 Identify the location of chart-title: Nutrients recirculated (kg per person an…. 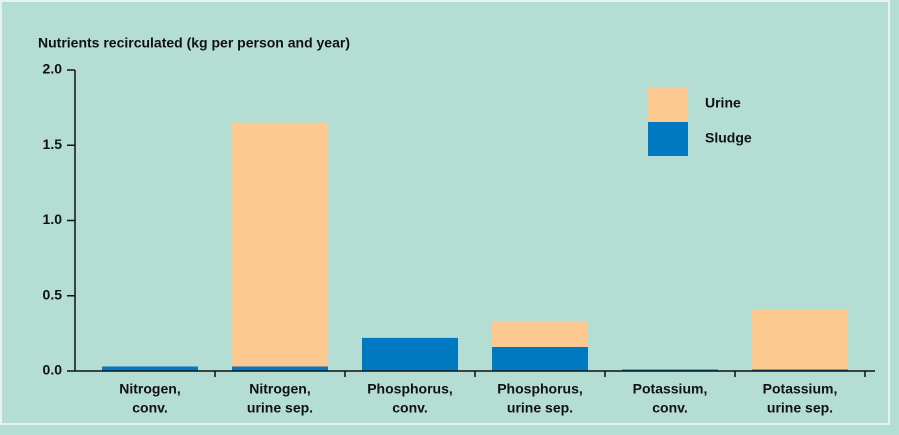
(194, 43).